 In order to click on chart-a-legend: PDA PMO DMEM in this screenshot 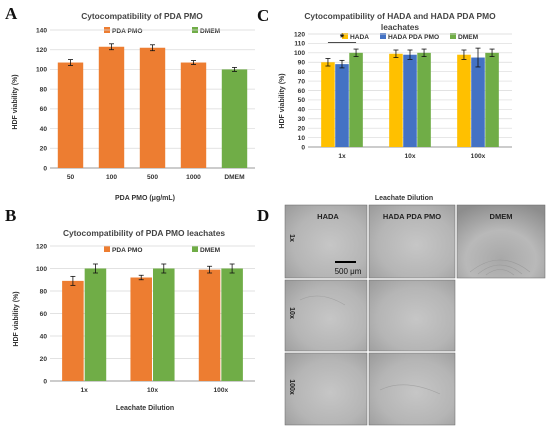, I will do `click(162, 31)`.